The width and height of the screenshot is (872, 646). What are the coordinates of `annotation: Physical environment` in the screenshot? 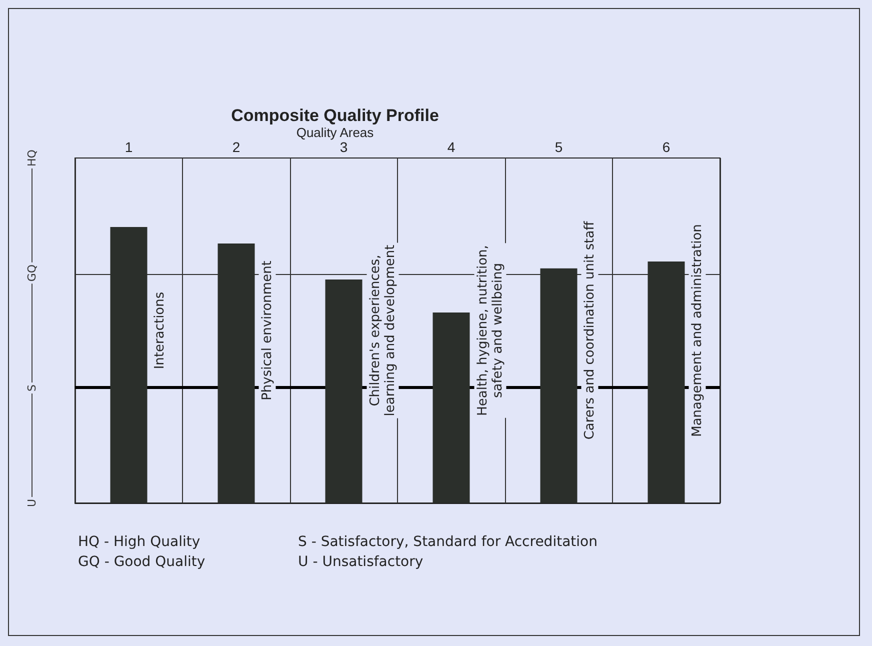 It's located at (267, 330).